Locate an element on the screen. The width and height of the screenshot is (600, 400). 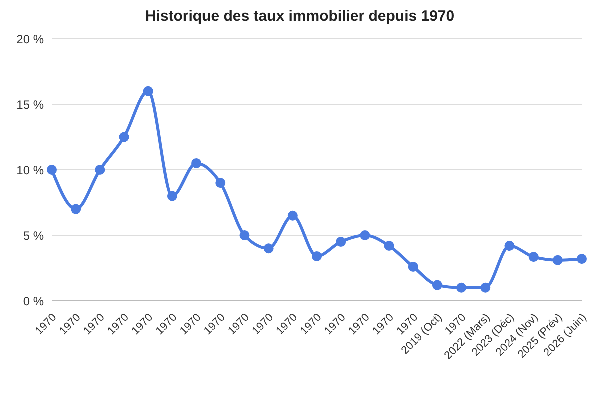
y-tick-label: 10 % is located at coordinates (30, 170).